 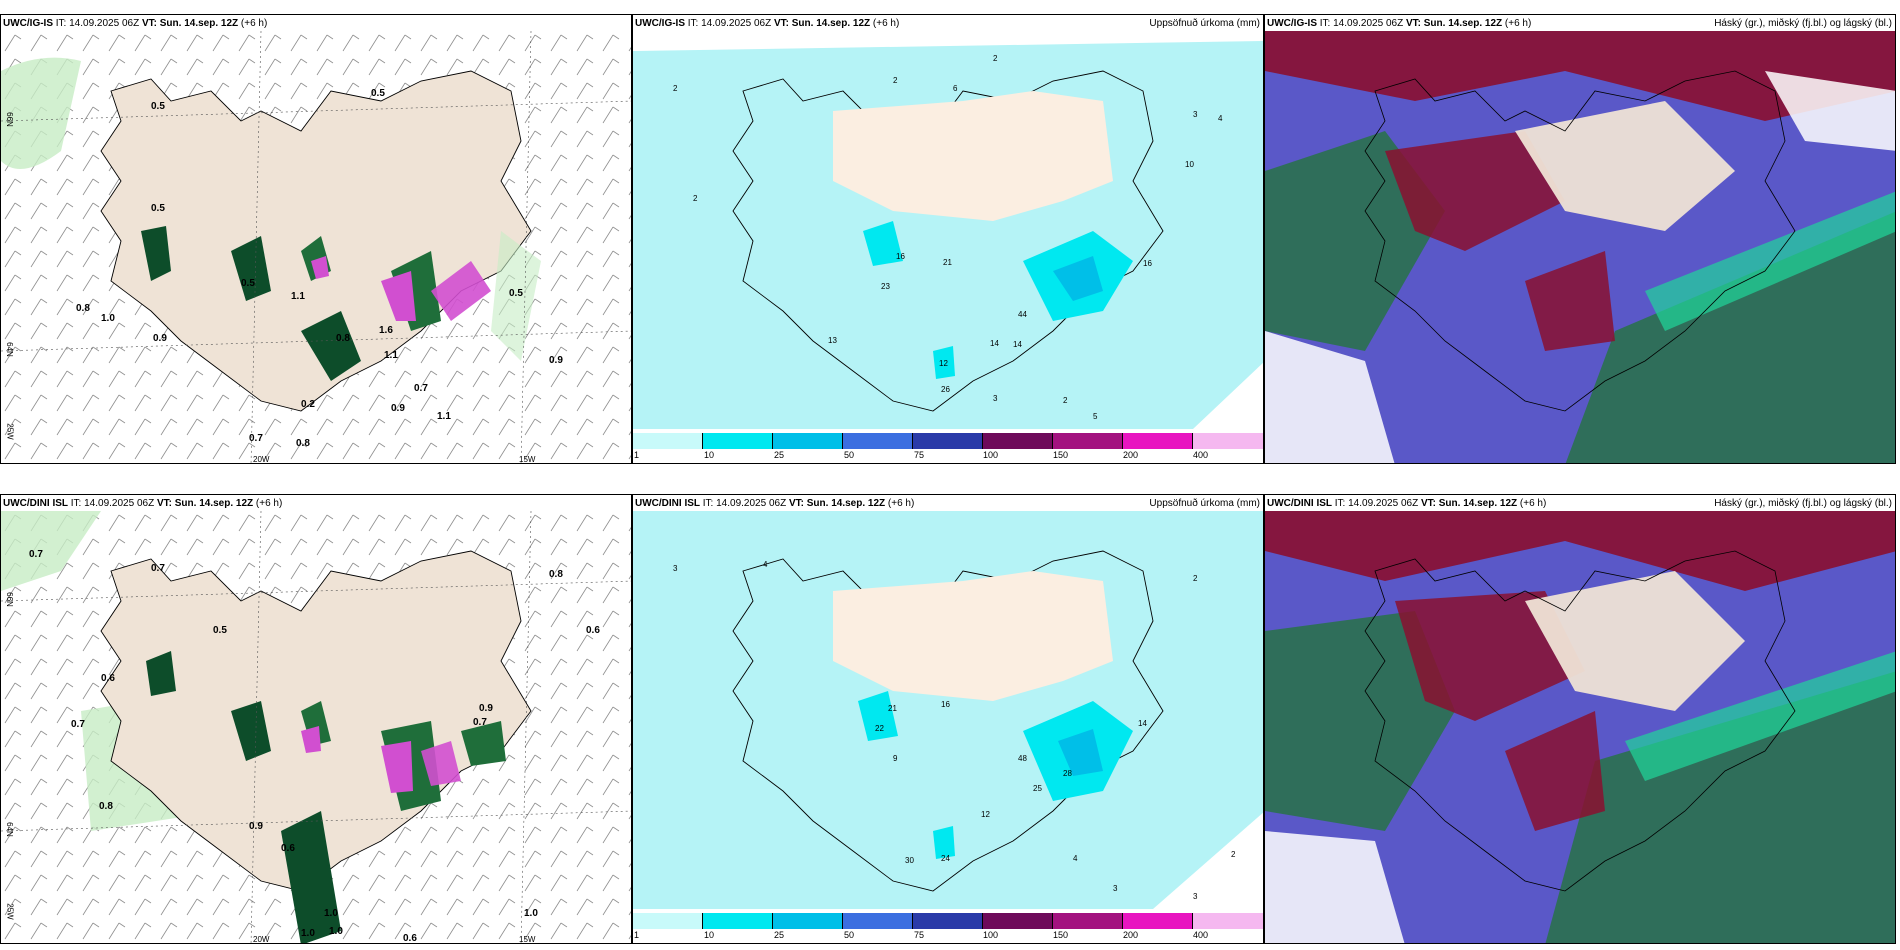 What do you see at coordinates (1022, 758) in the screenshot?
I see `precip-label: 48` at bounding box center [1022, 758].